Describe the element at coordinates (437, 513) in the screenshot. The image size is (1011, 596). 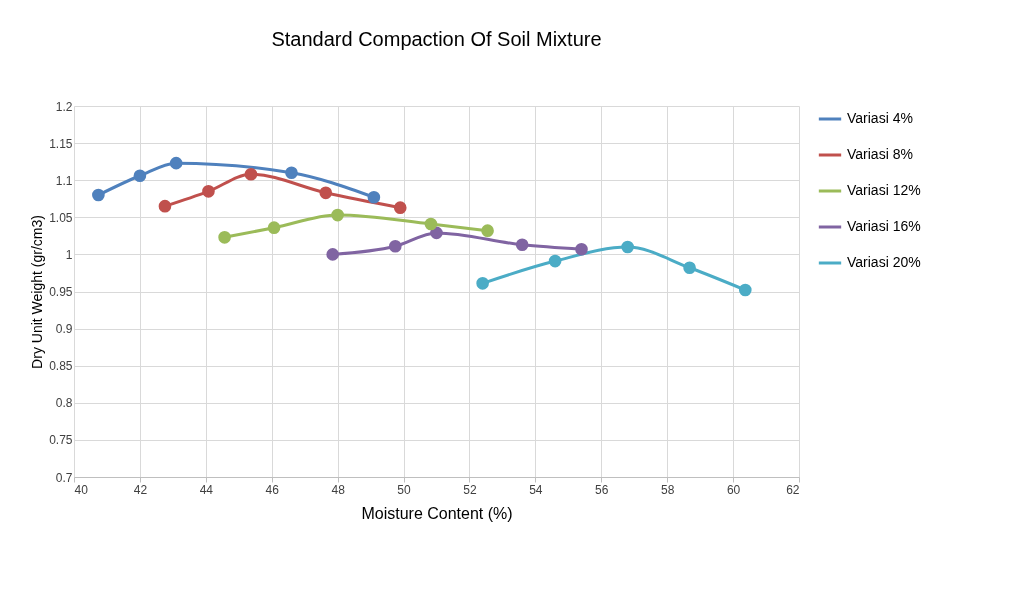
I see `x-axis-title: Moisture Content (%)` at that location.